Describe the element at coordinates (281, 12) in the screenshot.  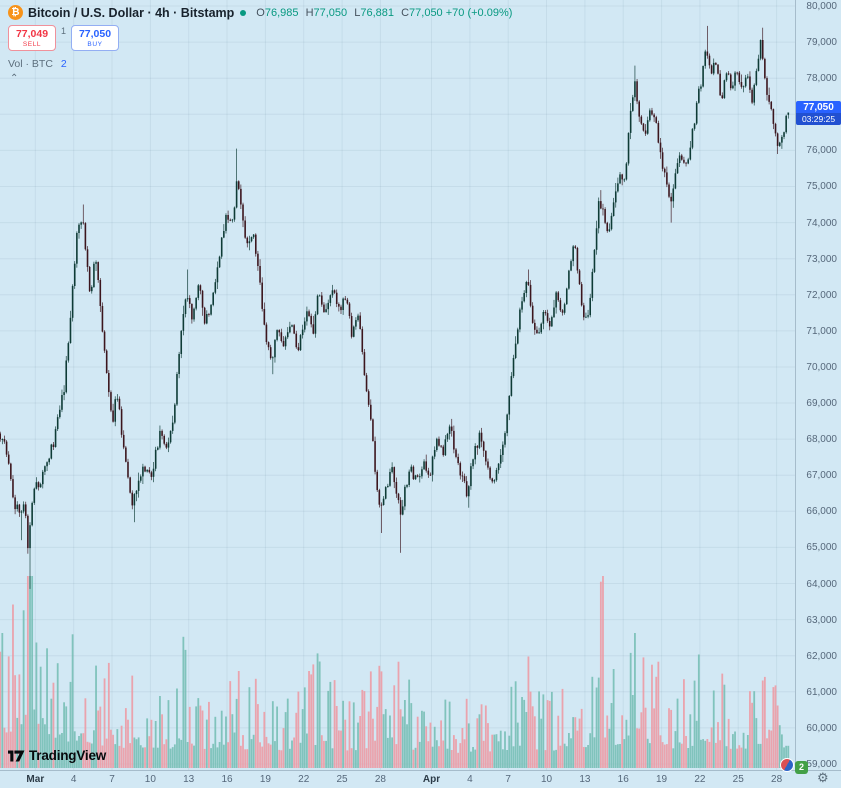
I see `open-value: 76,985` at that location.